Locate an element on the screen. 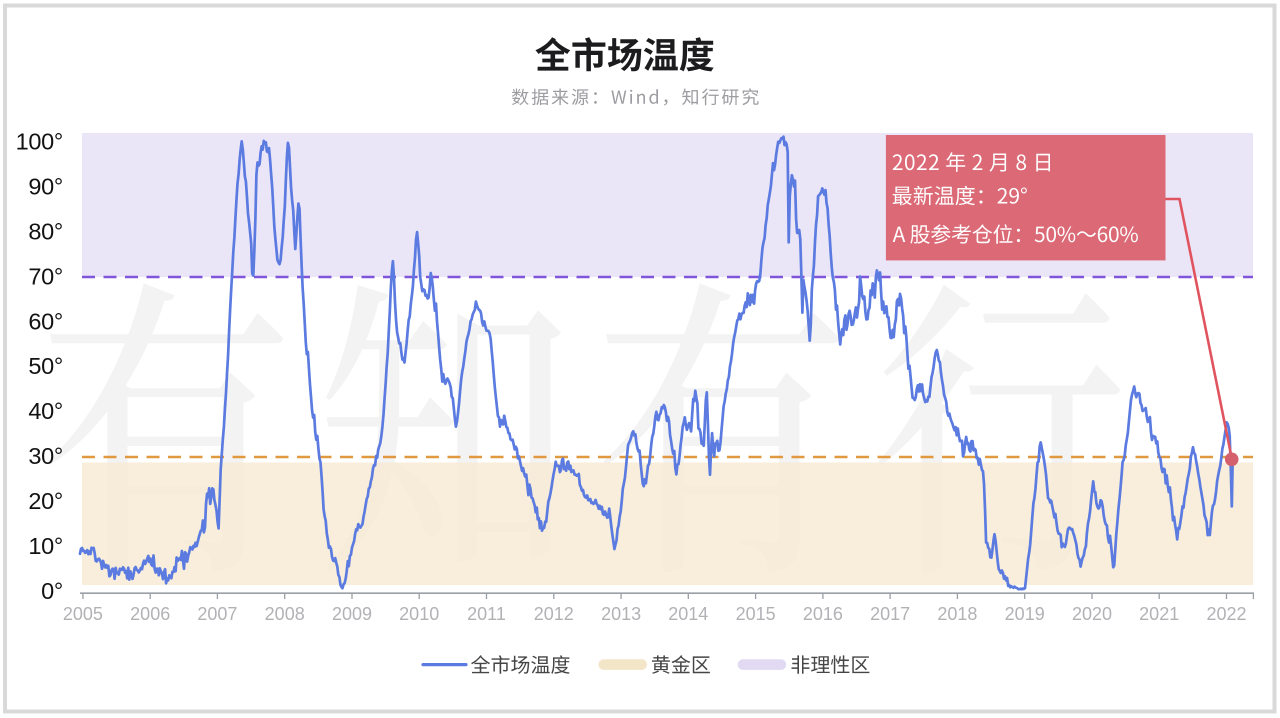 The image size is (1280, 718). svg-text: 2006 is located at coordinates (150, 614).